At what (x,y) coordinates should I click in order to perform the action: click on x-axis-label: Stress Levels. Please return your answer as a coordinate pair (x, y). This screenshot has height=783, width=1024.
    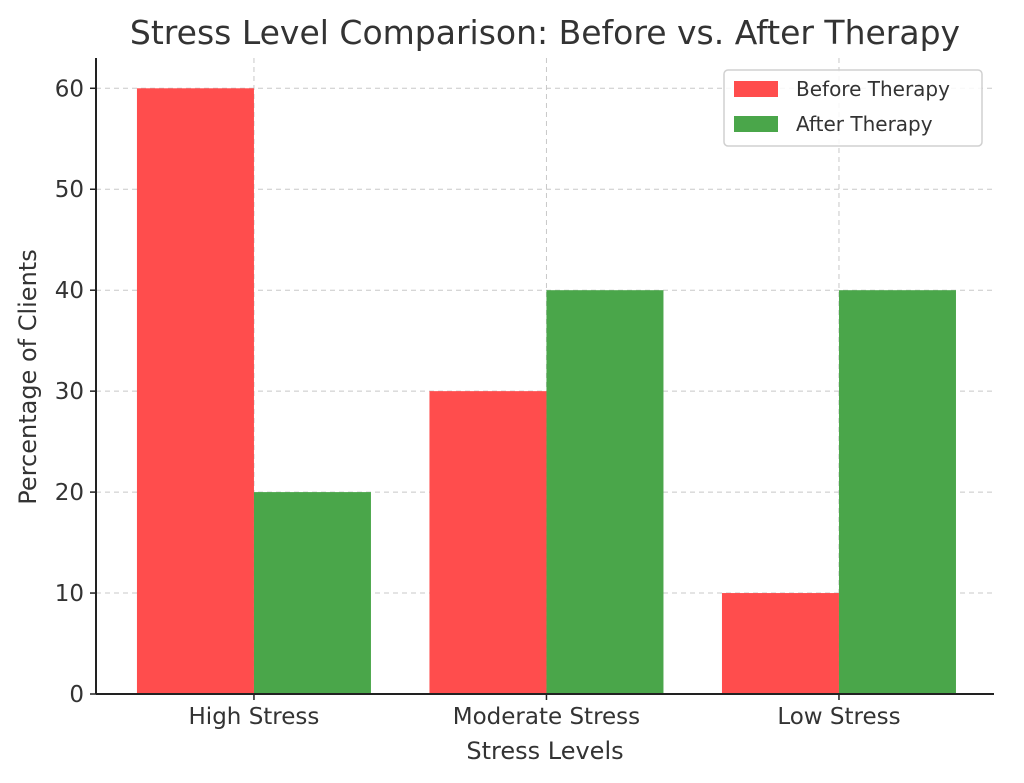
    Looking at the image, I should click on (544, 751).